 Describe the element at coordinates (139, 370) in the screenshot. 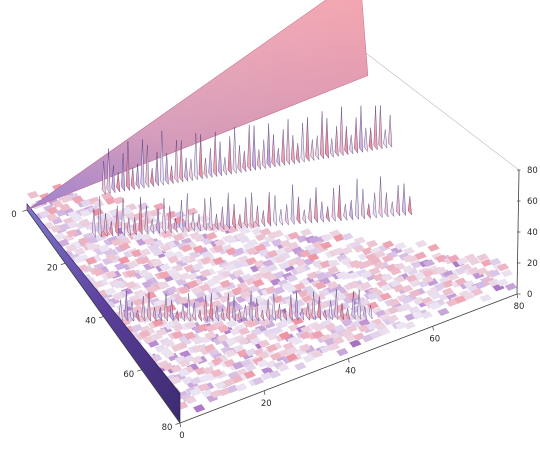

I see `x-tick-mark` at that location.